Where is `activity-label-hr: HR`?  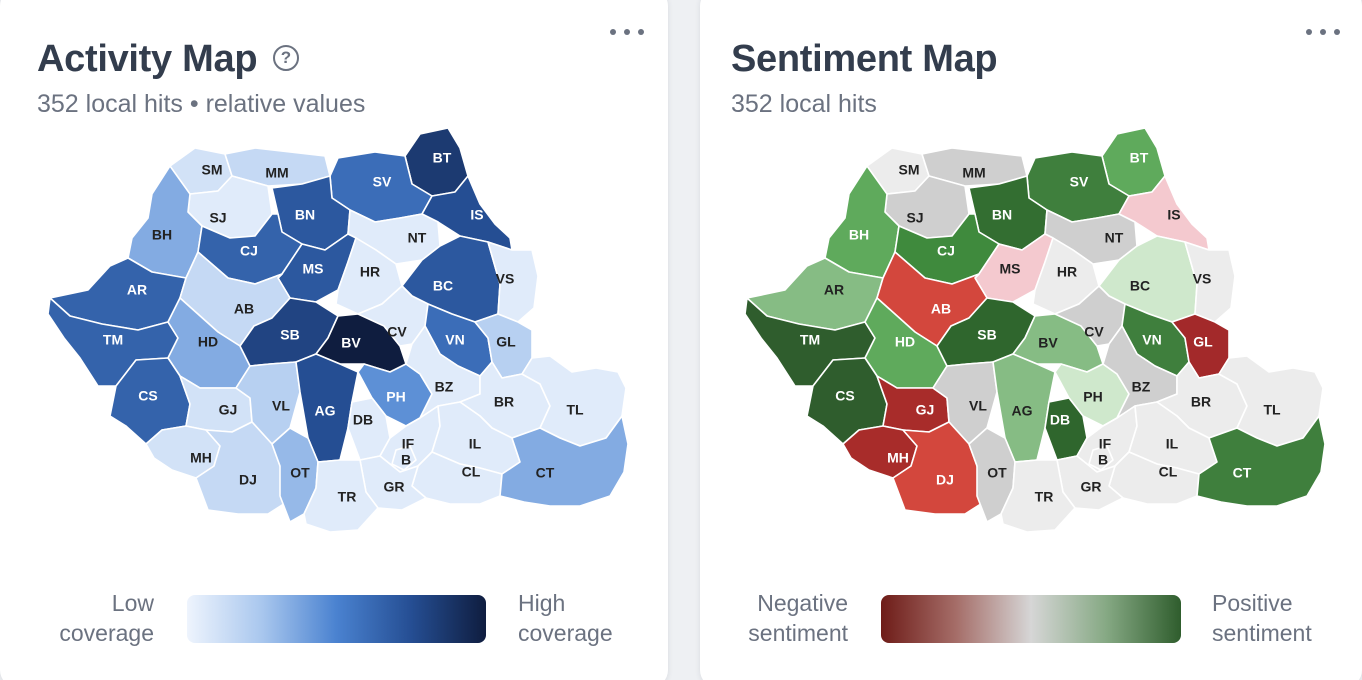
activity-label-hr: HR is located at coordinates (370, 272).